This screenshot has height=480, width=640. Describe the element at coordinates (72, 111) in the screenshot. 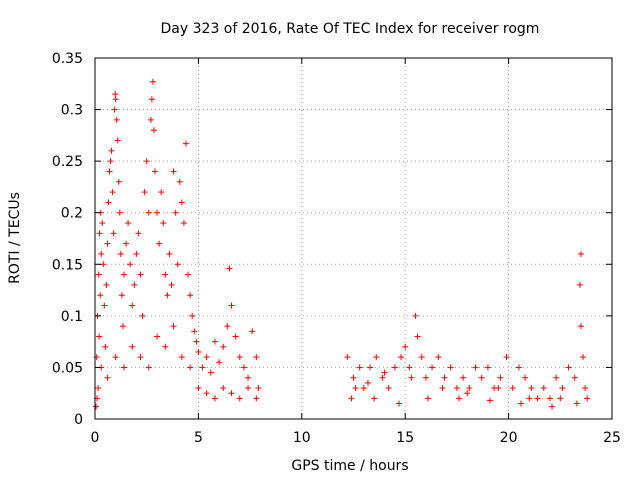

I see `y-tick-label: 0.3` at that location.